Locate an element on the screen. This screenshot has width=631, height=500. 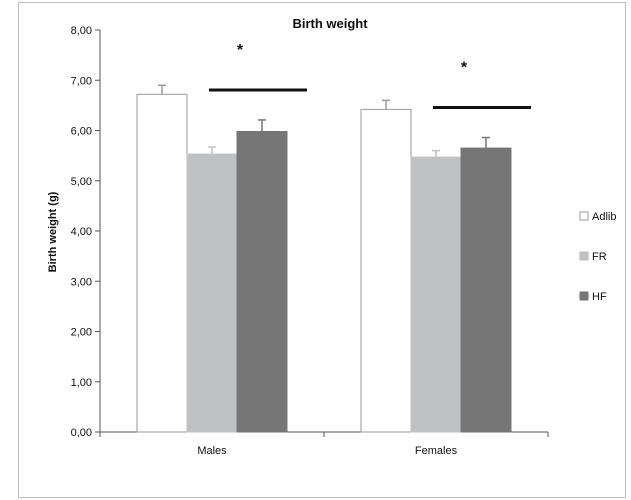
chart-title: Birth weight is located at coordinates (330, 23).